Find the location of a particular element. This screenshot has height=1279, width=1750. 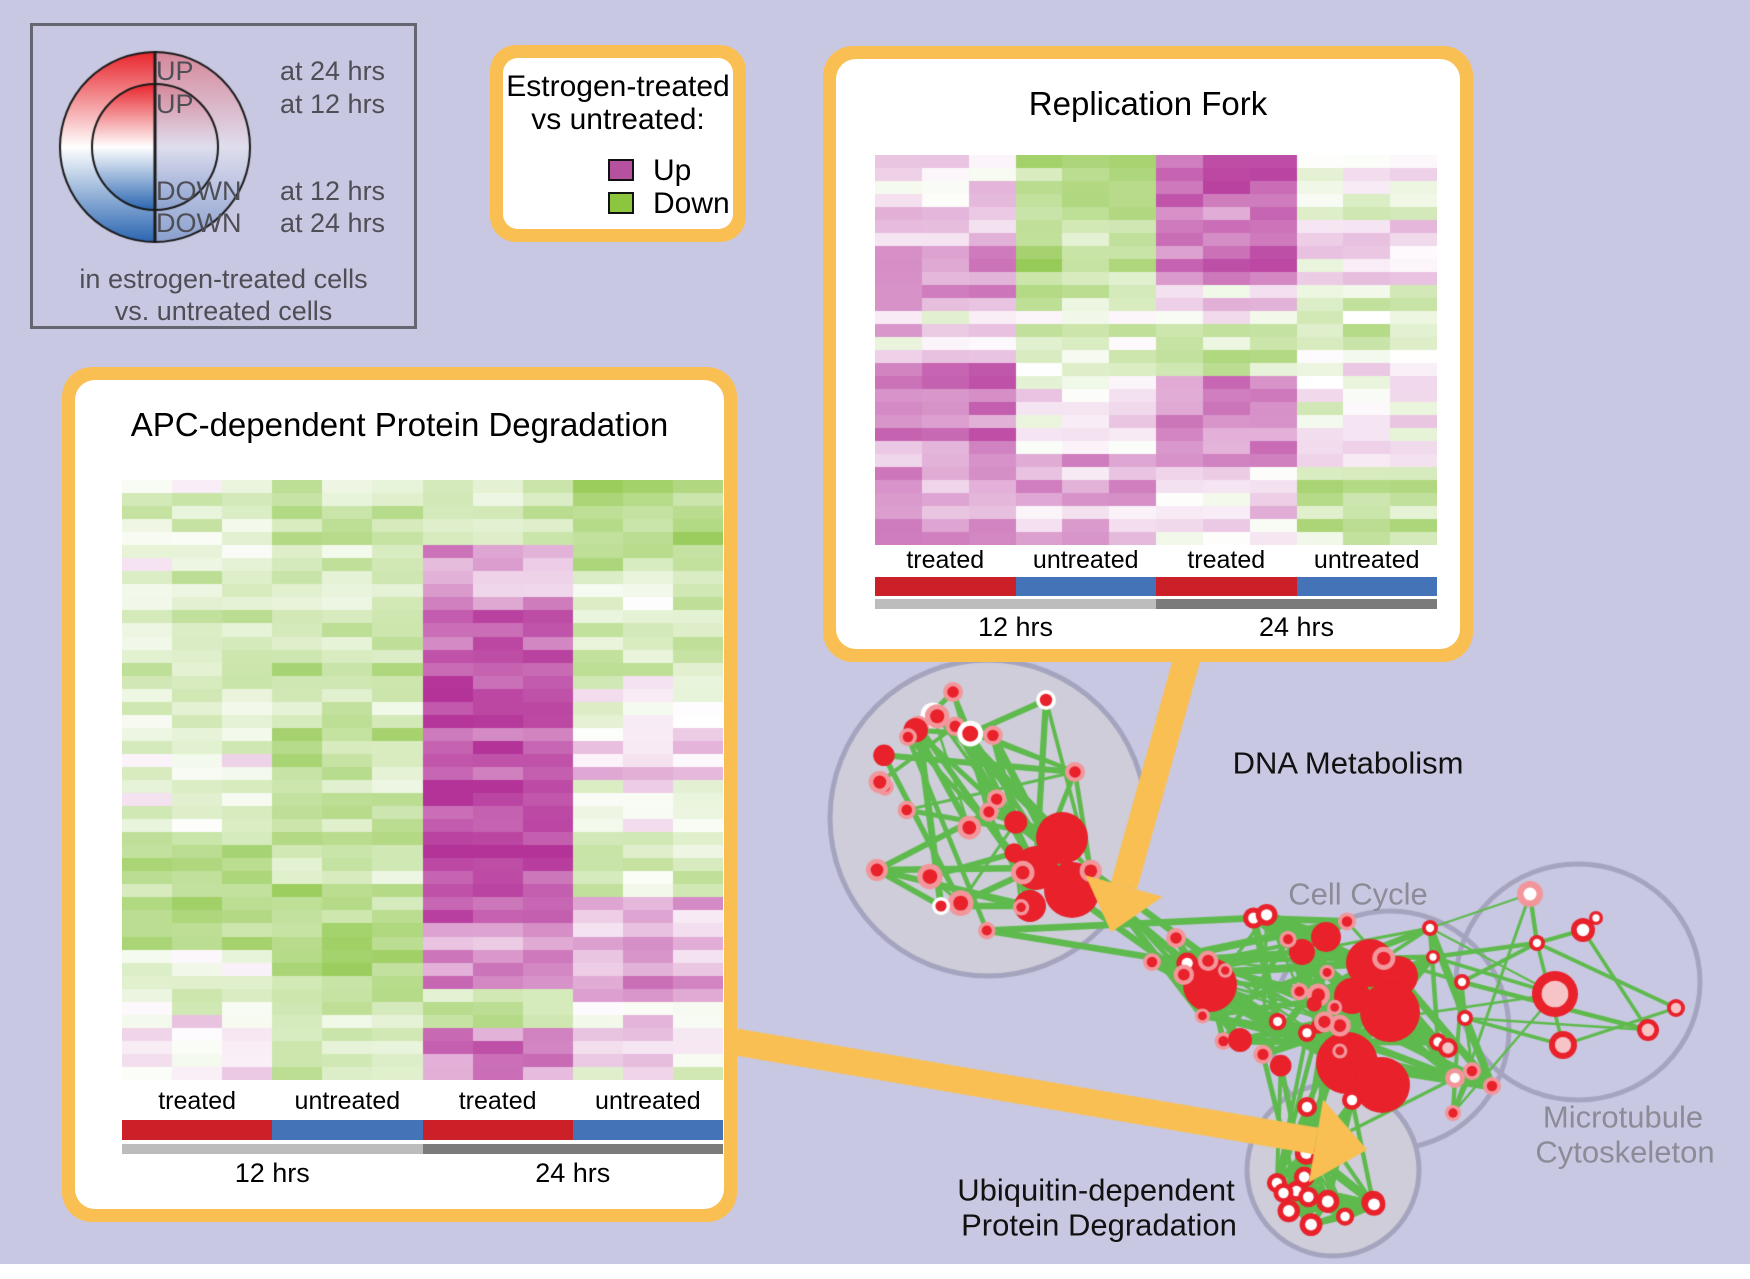

ring-legend-caption-2: vs. untreated cells is located at coordinates (223, 311).